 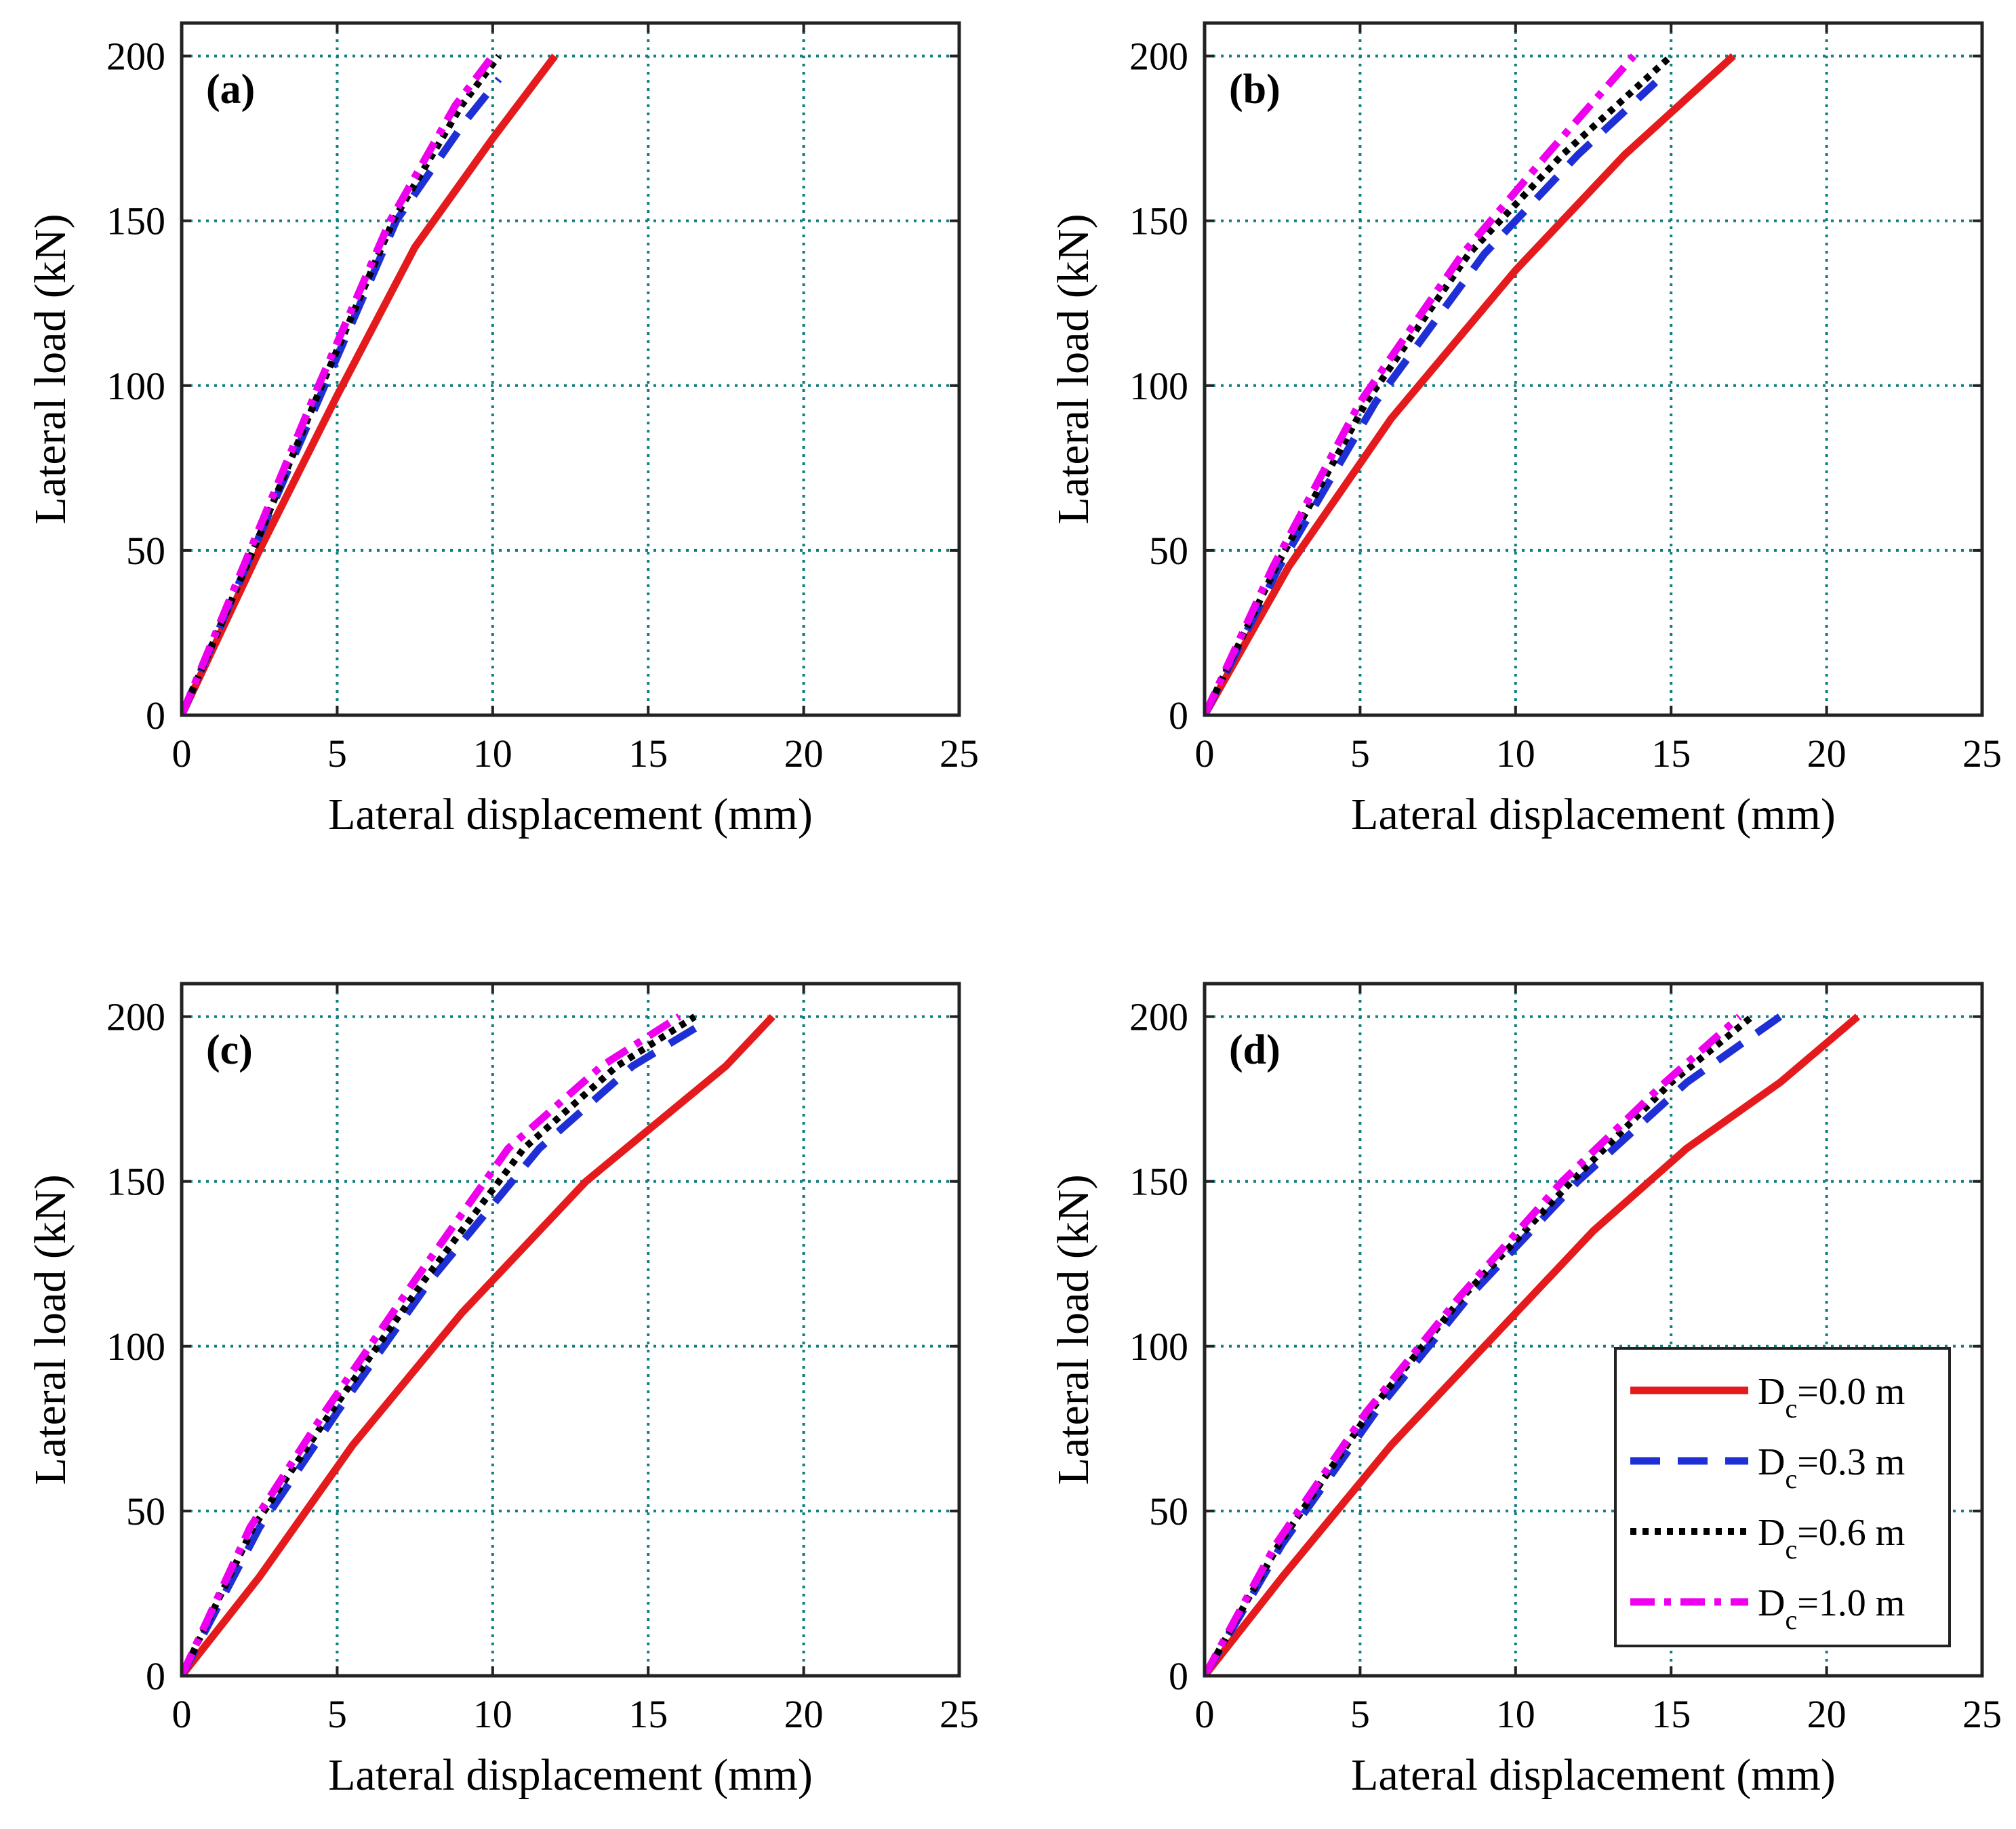 I want to click on legend-entry-text: Dc=0.3 m, so click(x=1831, y=1467).